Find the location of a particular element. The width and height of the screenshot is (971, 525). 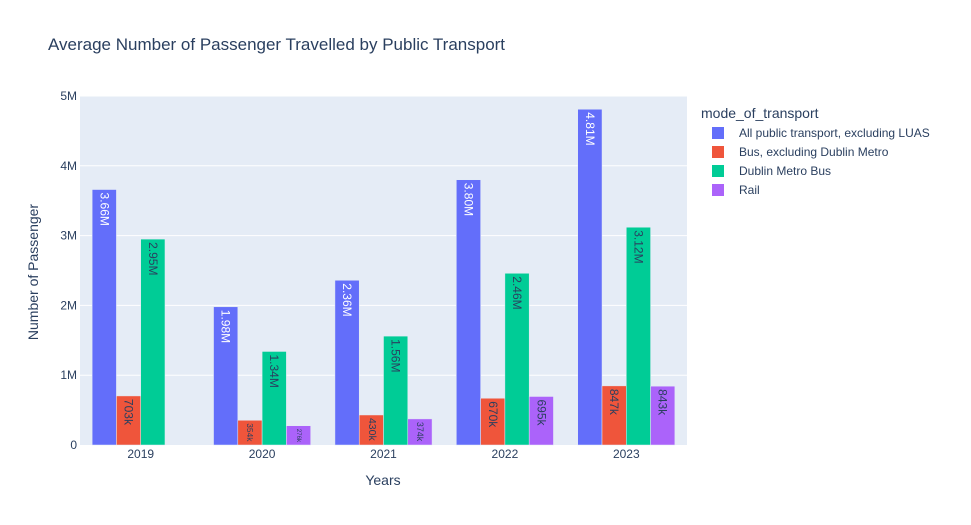

y-tick-label: 1M is located at coordinates (68, 375).